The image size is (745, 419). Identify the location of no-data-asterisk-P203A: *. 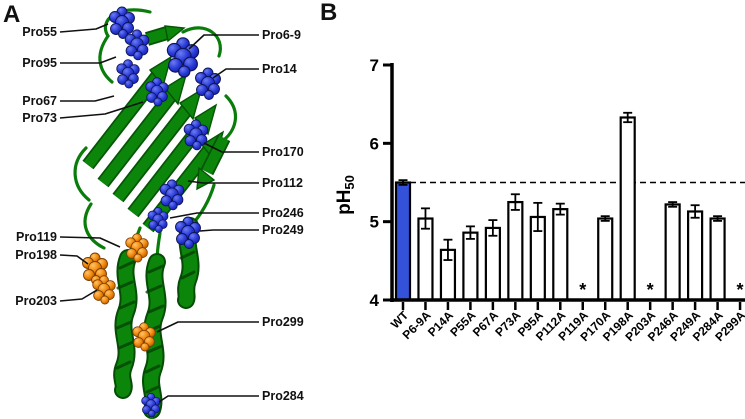
(650, 290).